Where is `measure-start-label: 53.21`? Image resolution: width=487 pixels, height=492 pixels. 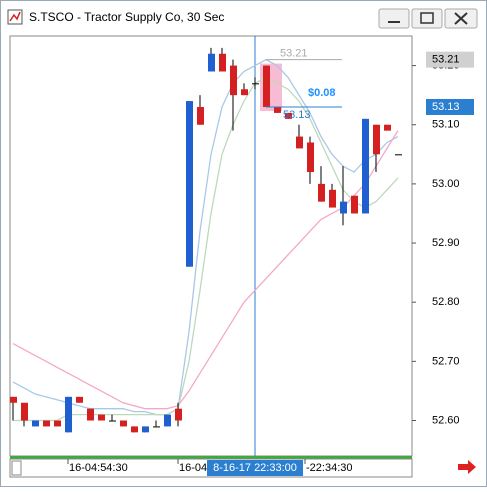
measure-start-label: 53.21 is located at coordinates (294, 54).